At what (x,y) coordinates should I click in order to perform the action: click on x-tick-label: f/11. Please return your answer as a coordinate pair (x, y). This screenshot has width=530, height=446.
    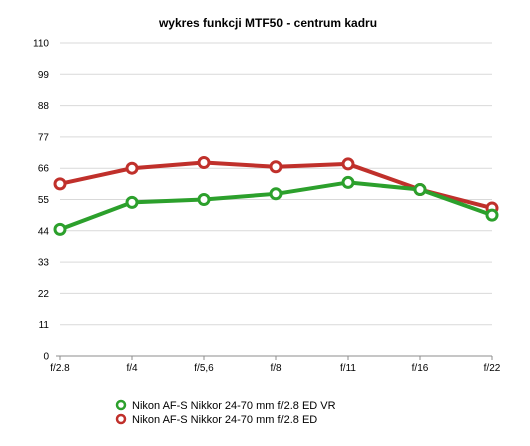
    Looking at the image, I should click on (348, 368).